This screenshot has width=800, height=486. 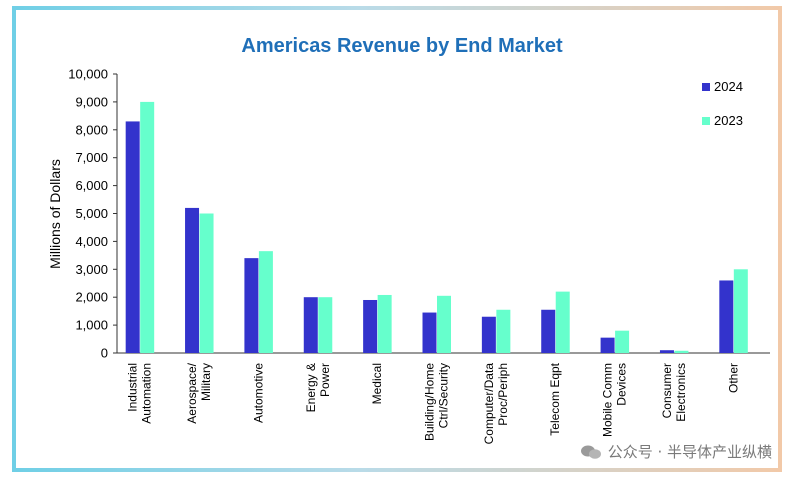 I want to click on x-tick-label: Automation, so click(x=147, y=393).